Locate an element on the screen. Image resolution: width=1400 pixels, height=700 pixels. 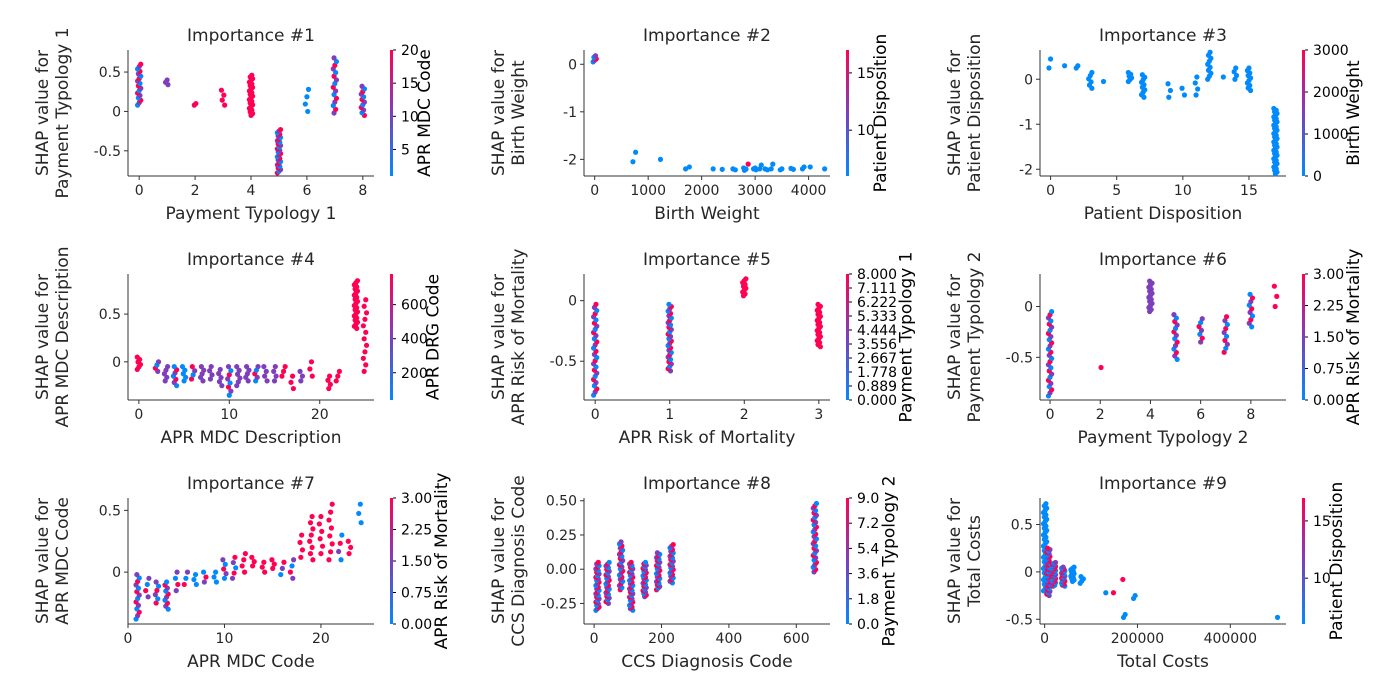
colorbar-tick-label: 1.778 is located at coordinates (877, 373).